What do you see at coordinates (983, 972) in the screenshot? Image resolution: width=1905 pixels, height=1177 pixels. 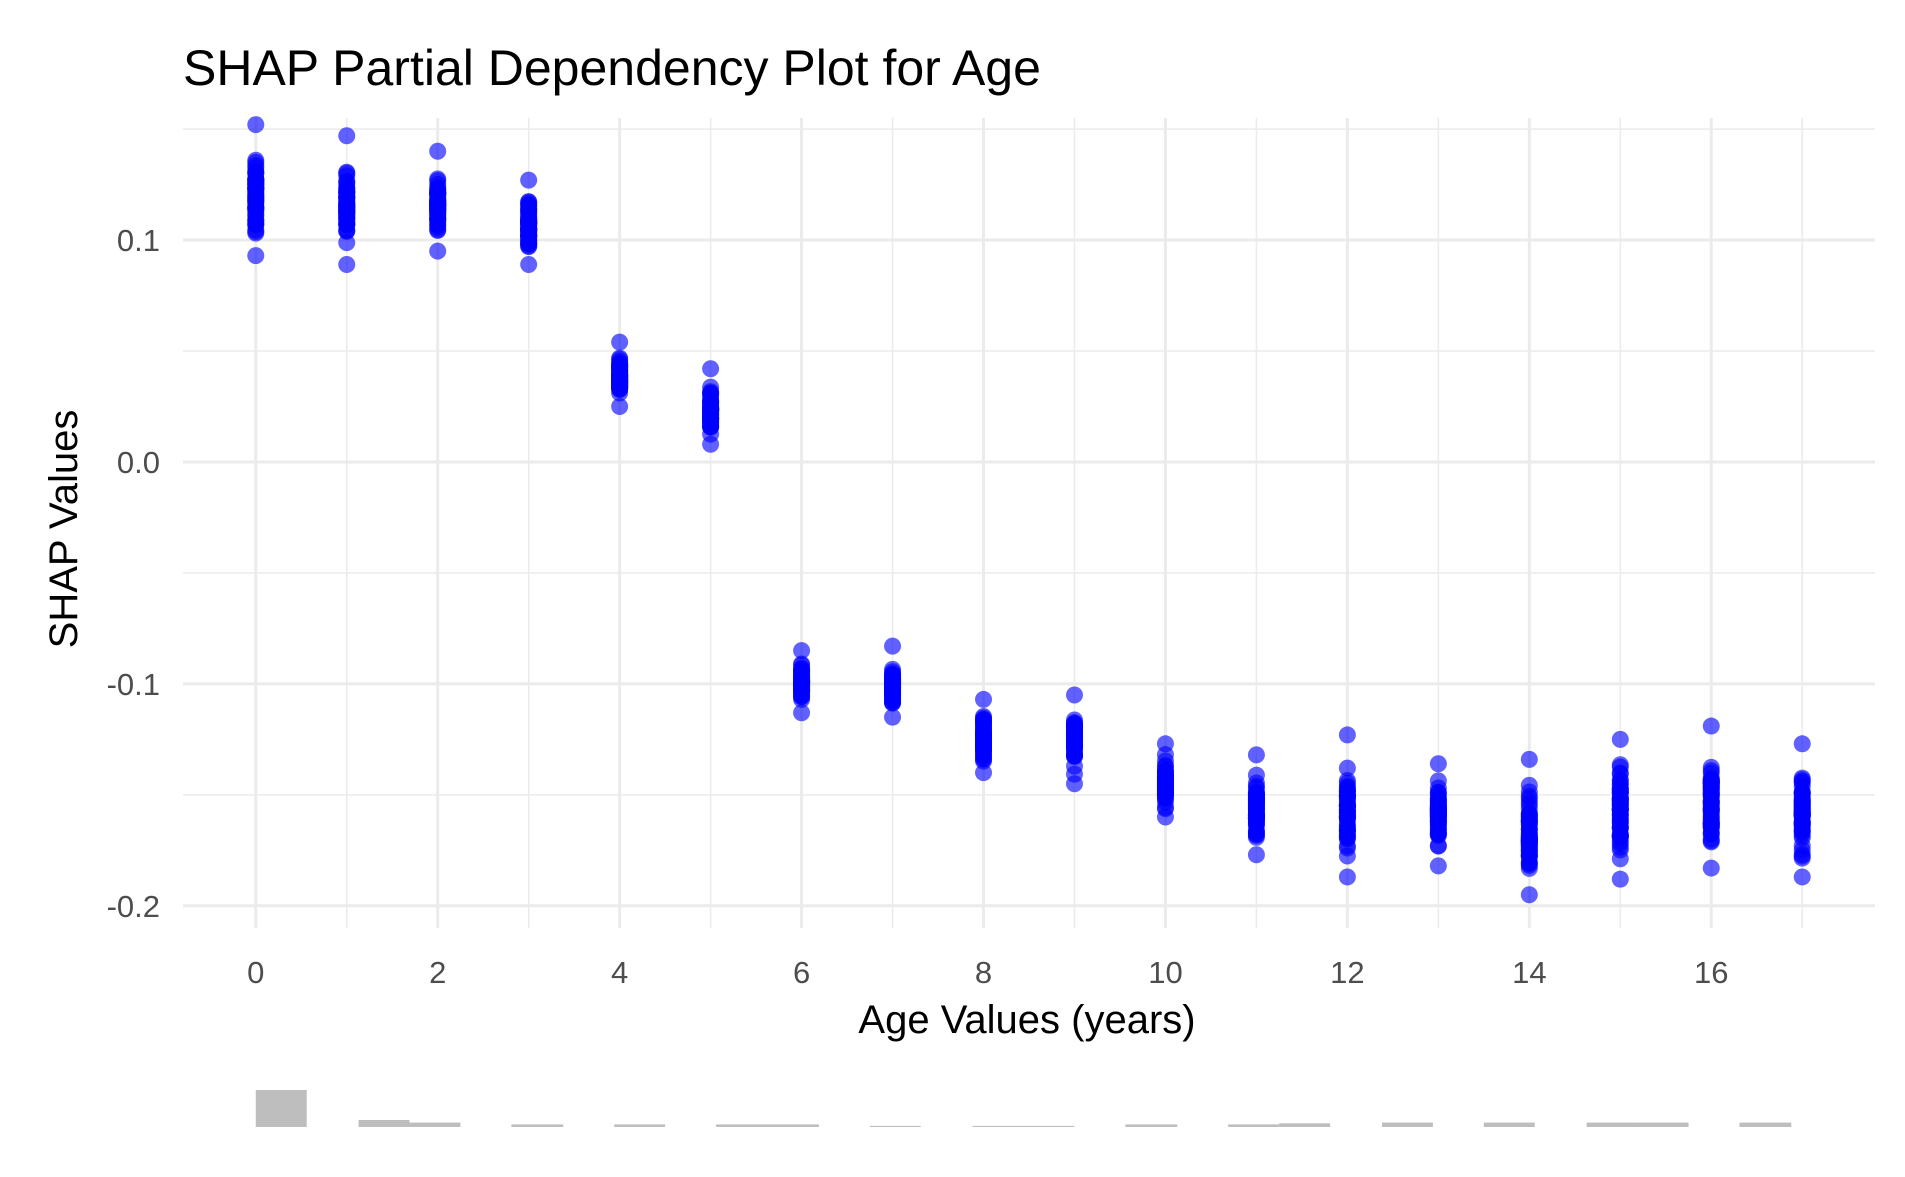 I see `x-tick-label: 8` at bounding box center [983, 972].